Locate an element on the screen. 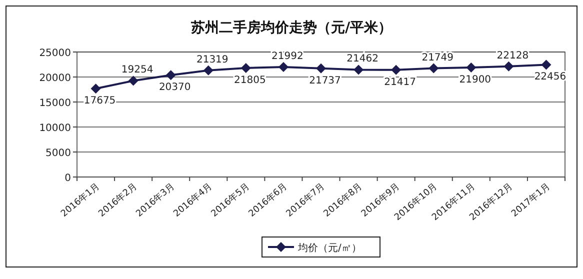  data-label: 21462 is located at coordinates (362, 59).